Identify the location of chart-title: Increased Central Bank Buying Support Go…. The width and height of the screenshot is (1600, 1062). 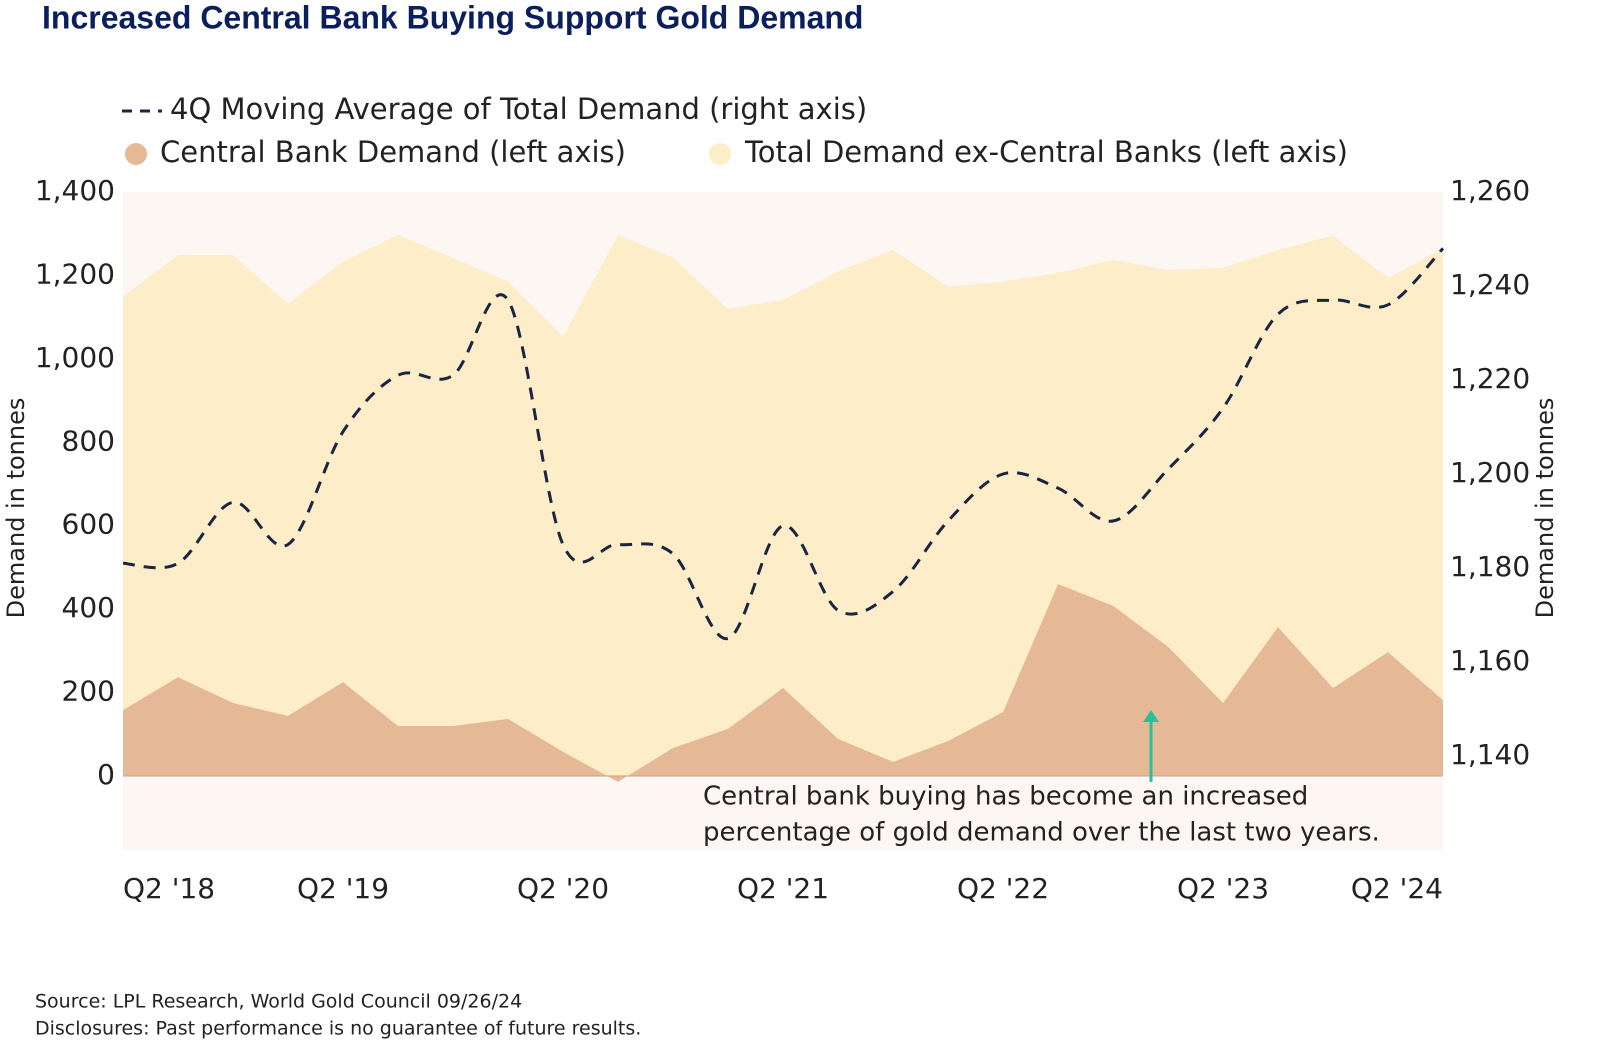
(452, 17).